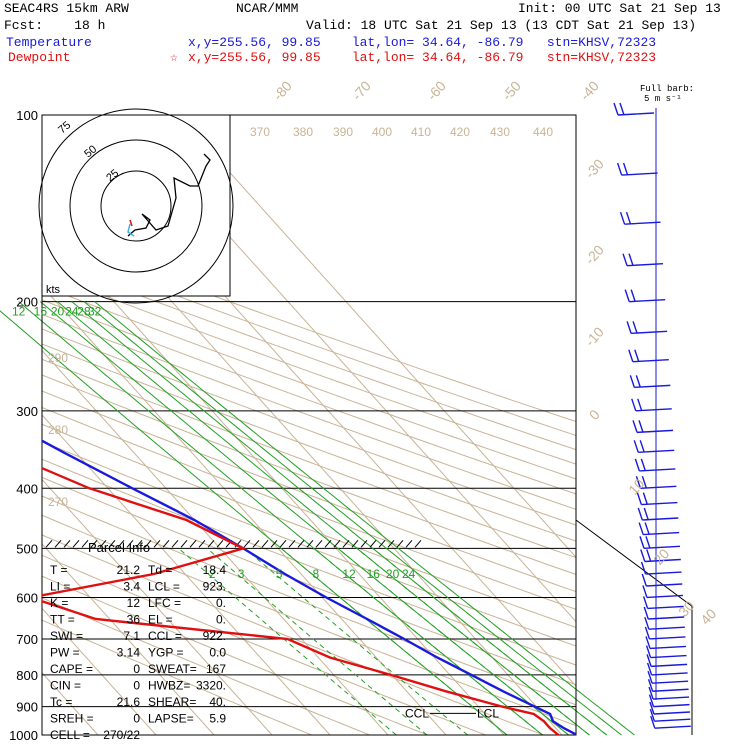 This screenshot has width=740, height=745. What do you see at coordinates (70, 734) in the screenshot?
I see `parcel-label: CELL =` at bounding box center [70, 734].